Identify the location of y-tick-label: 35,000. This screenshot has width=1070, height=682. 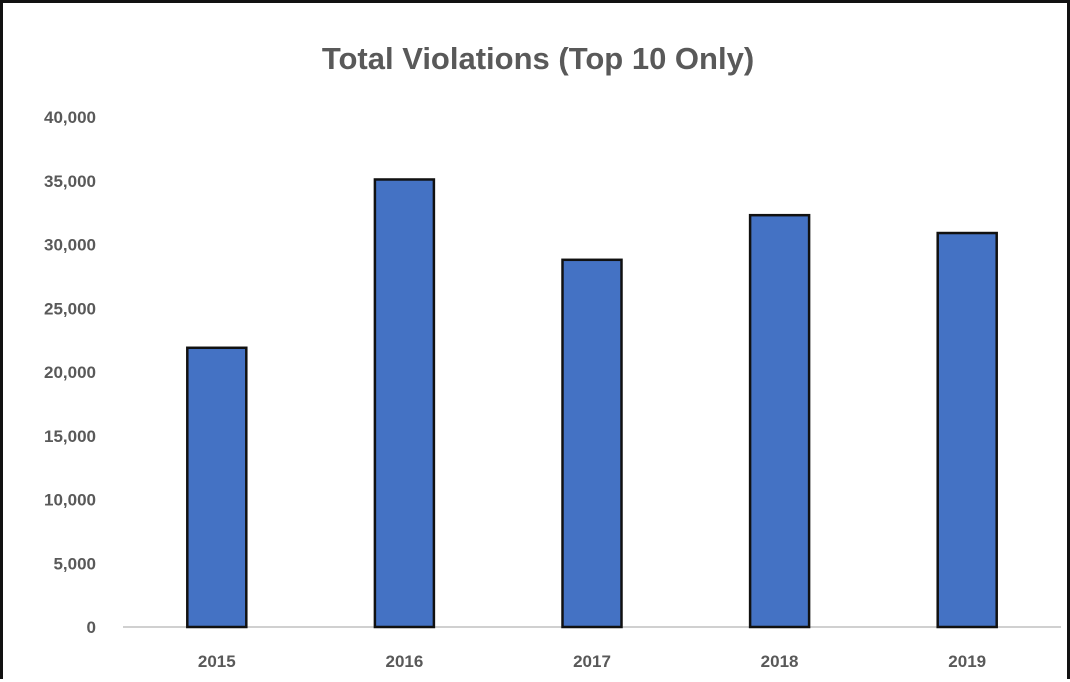
(70, 181).